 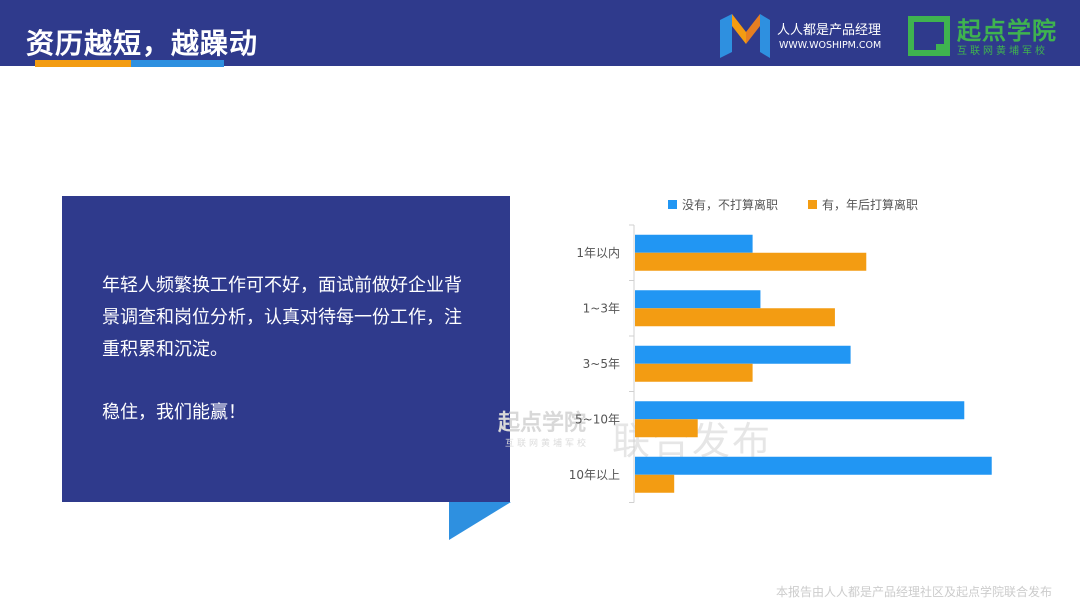 What do you see at coordinates (594, 475) in the screenshot?
I see `category-label: 10年以上` at bounding box center [594, 475].